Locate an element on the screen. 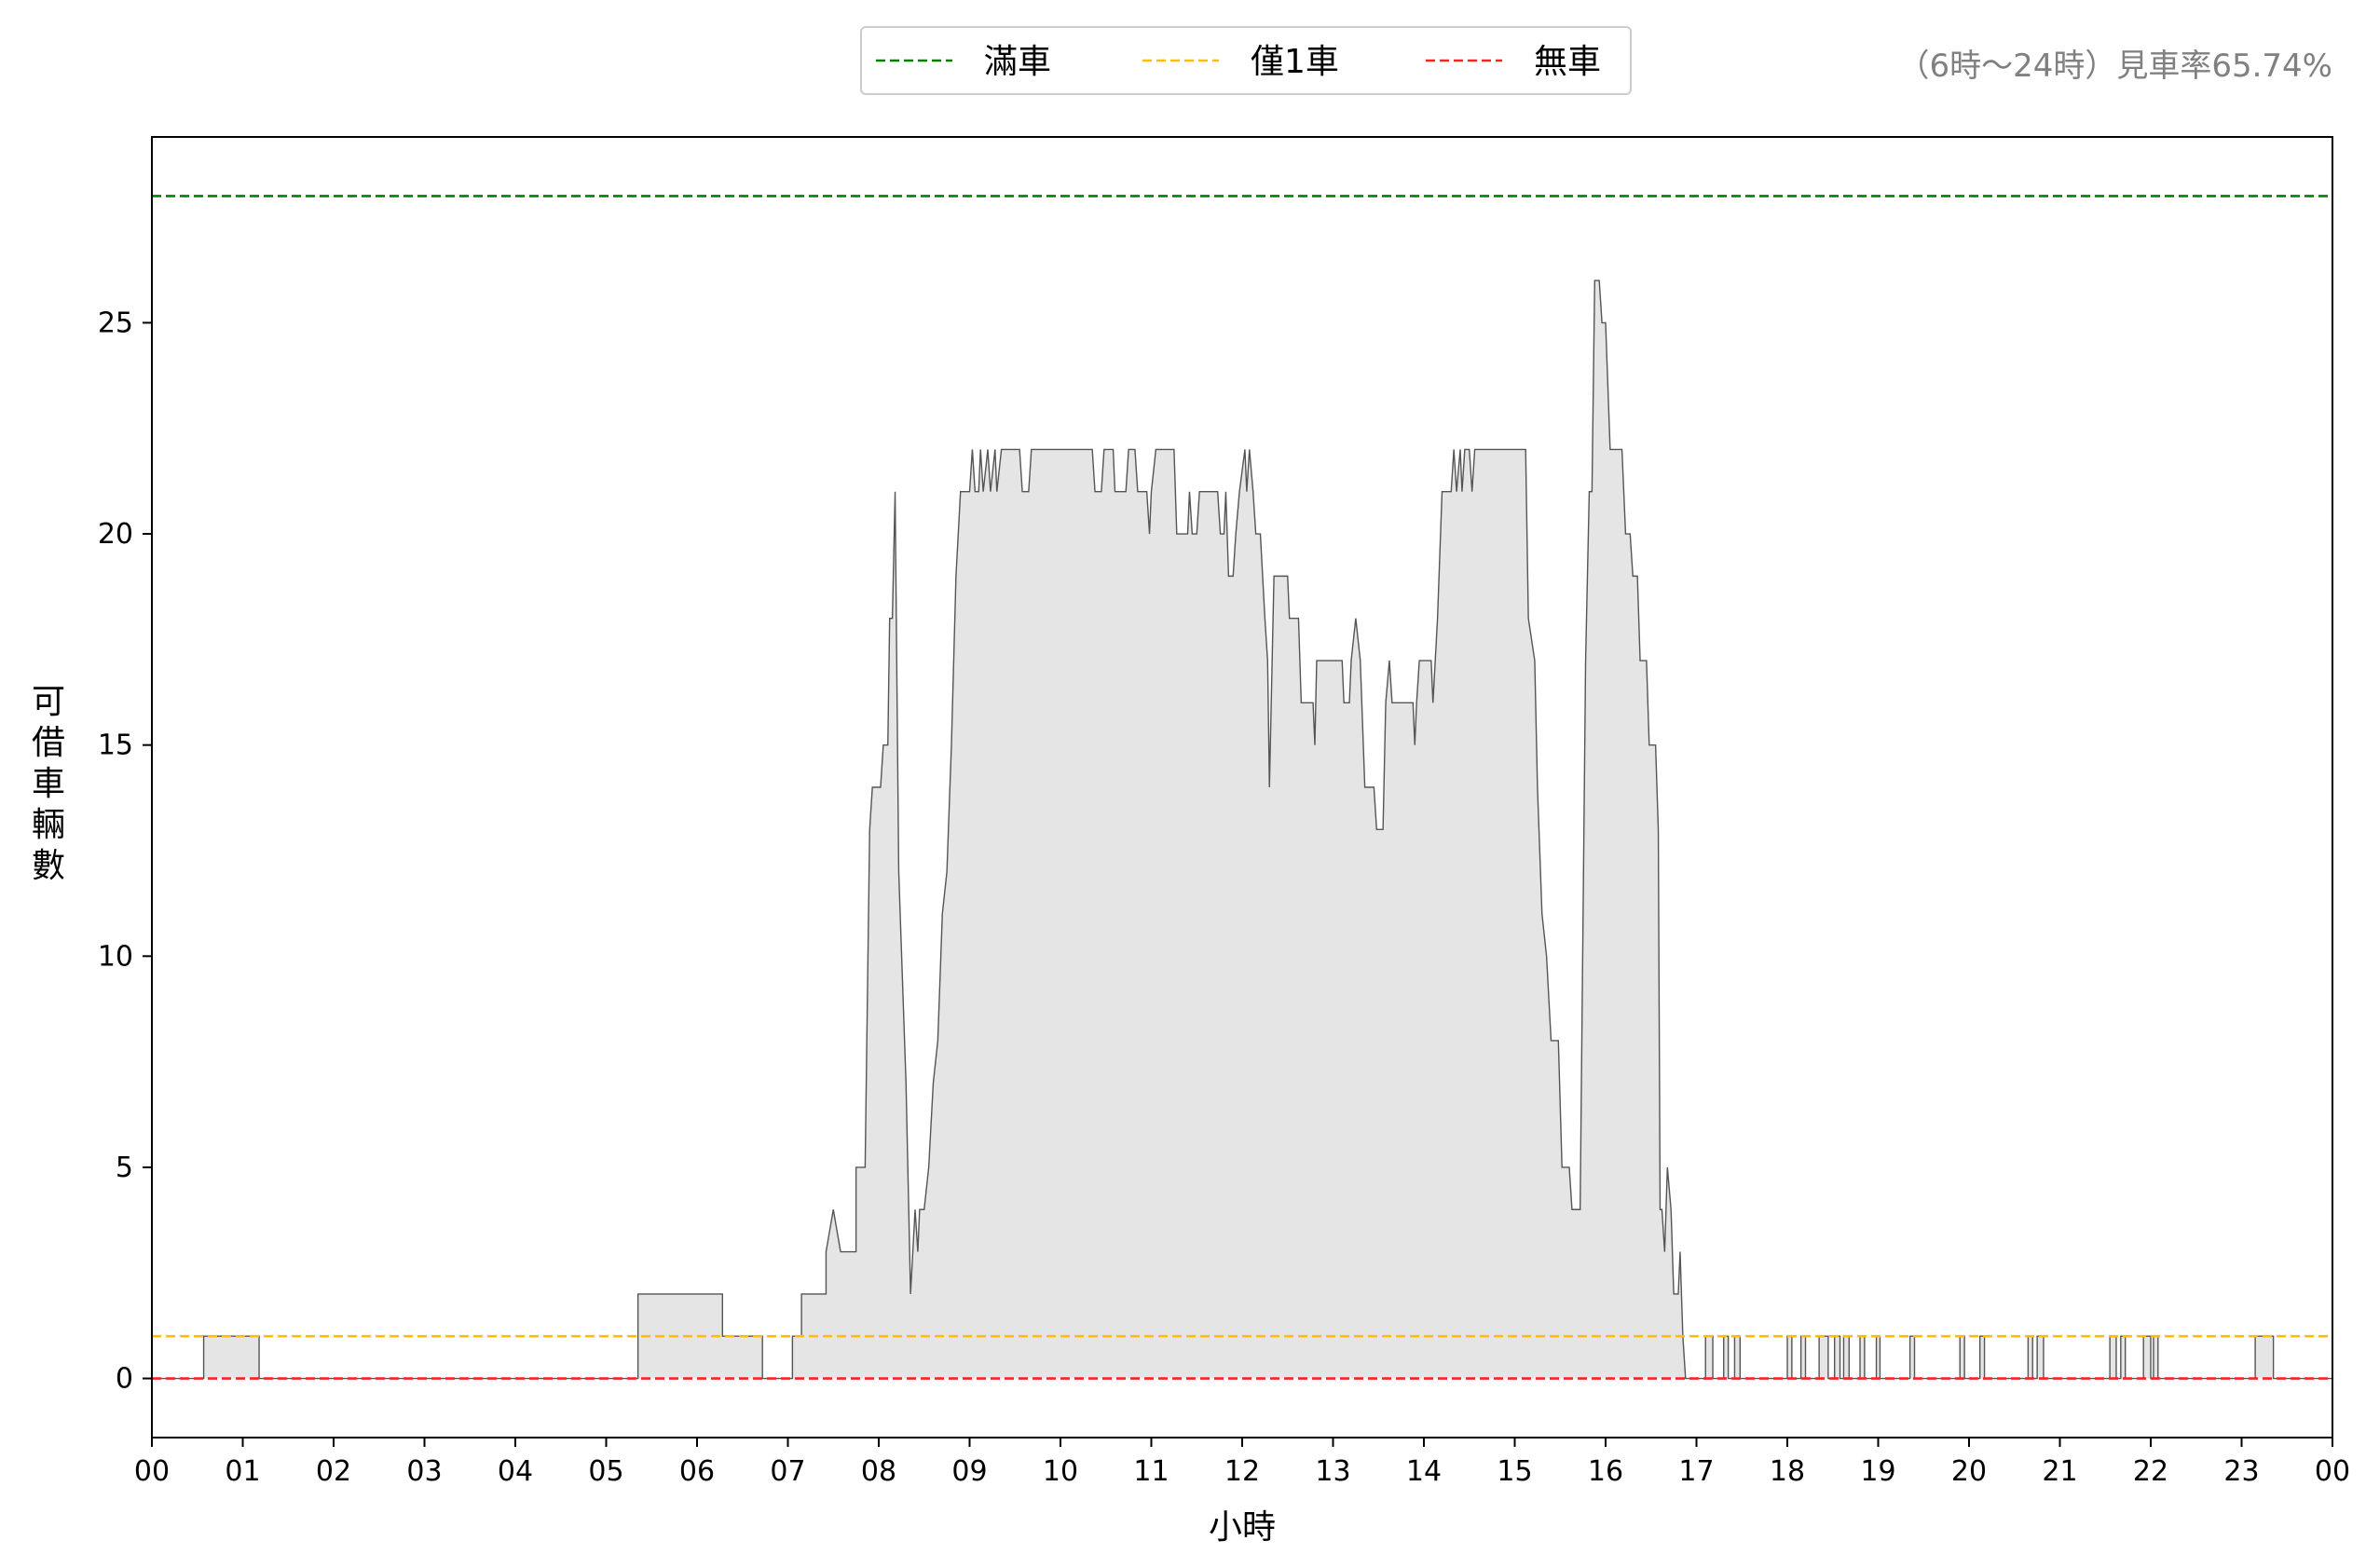 The image size is (2366, 1568). y-axis-label-char: 數 is located at coordinates (48, 866).